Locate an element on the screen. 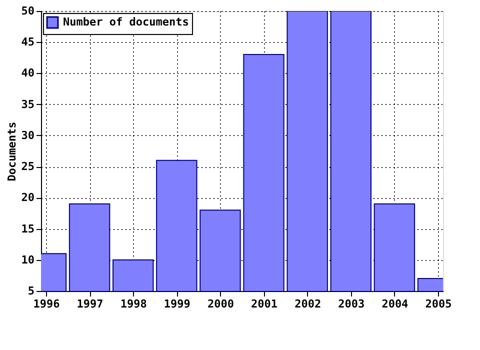 The height and width of the screenshot is (350, 480). y-tick-label: 15 is located at coordinates (27, 229).